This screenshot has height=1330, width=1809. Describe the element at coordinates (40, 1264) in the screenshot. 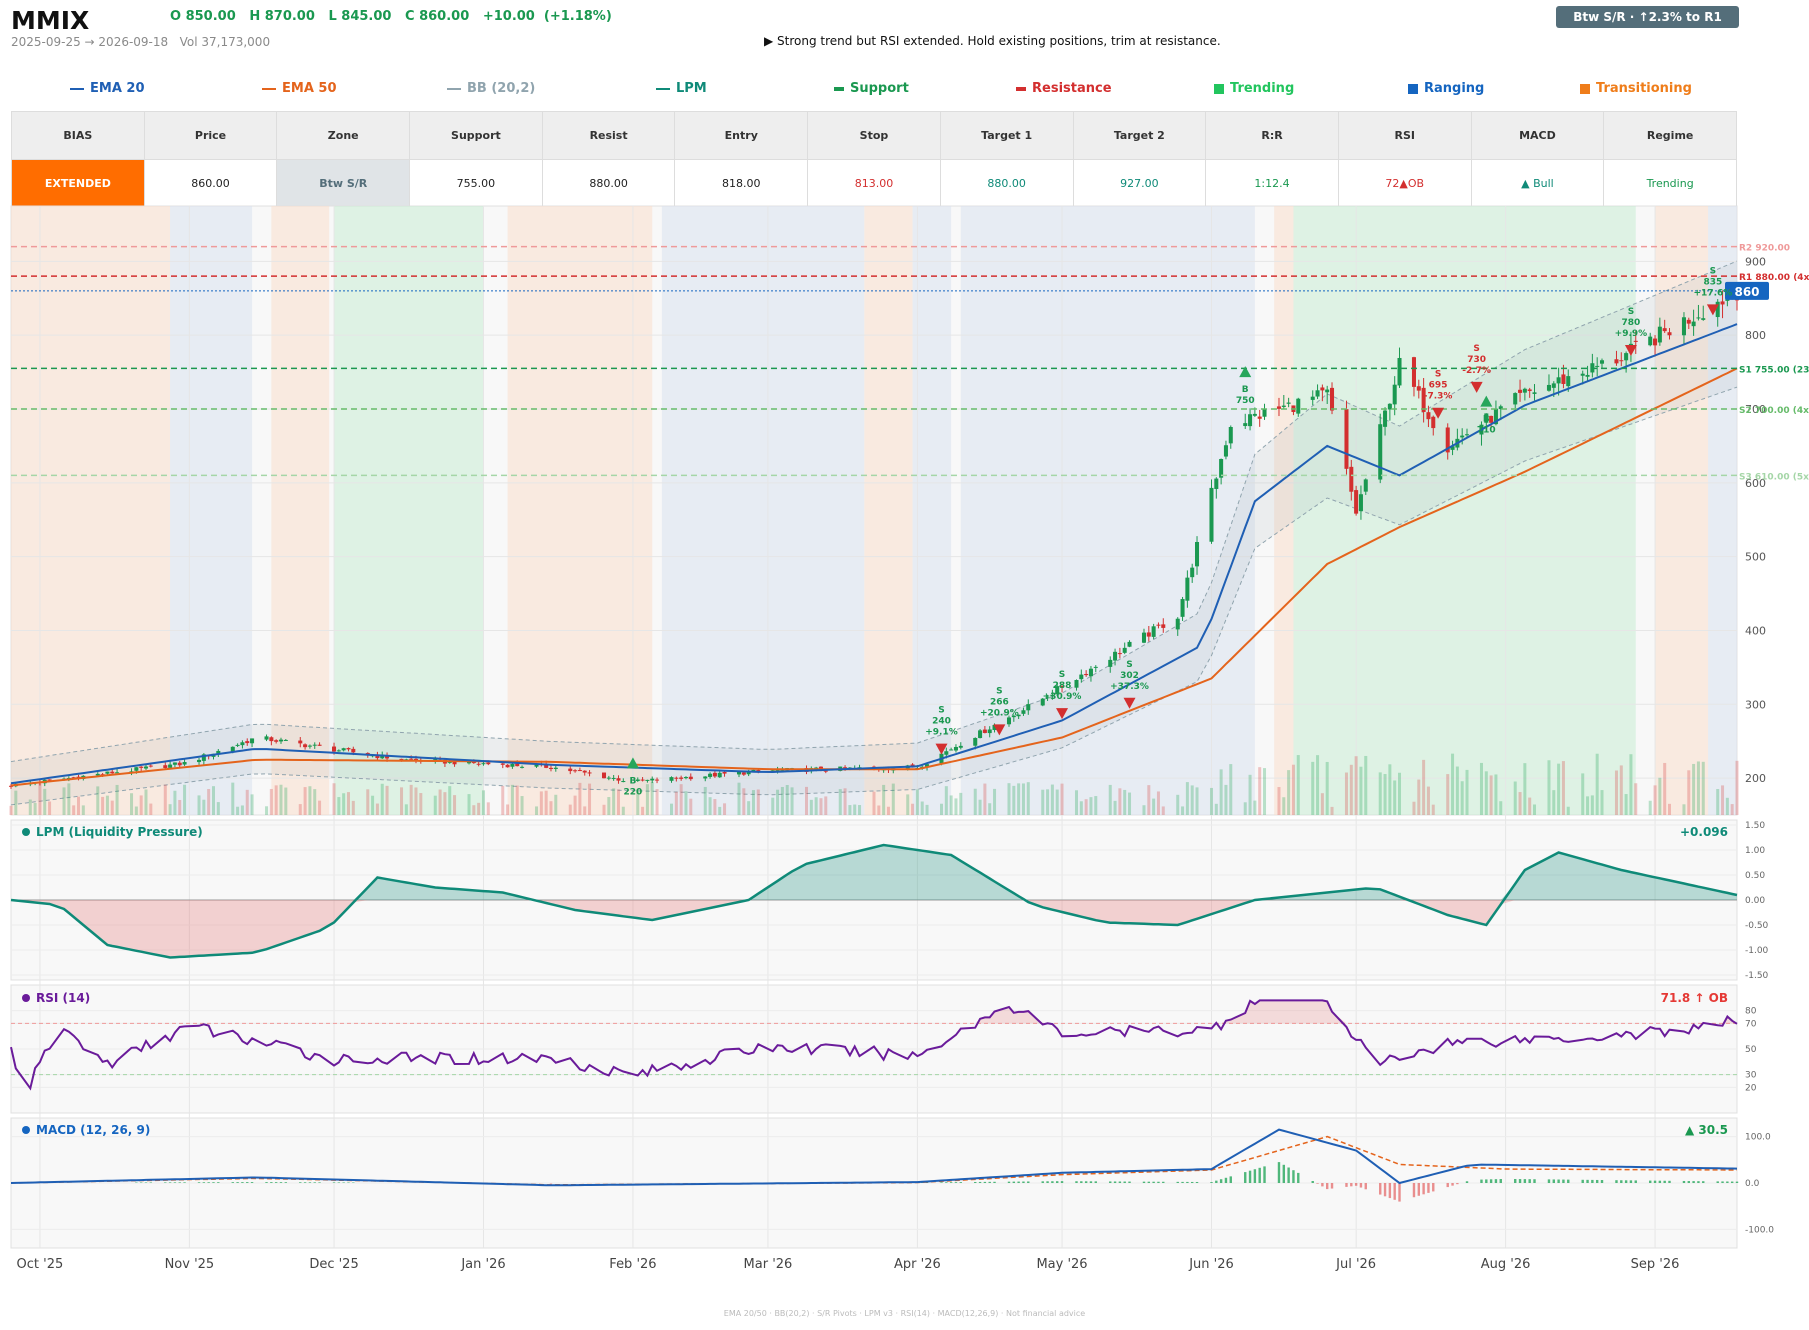

I see `x-tick-label: Oct '25` at that location.